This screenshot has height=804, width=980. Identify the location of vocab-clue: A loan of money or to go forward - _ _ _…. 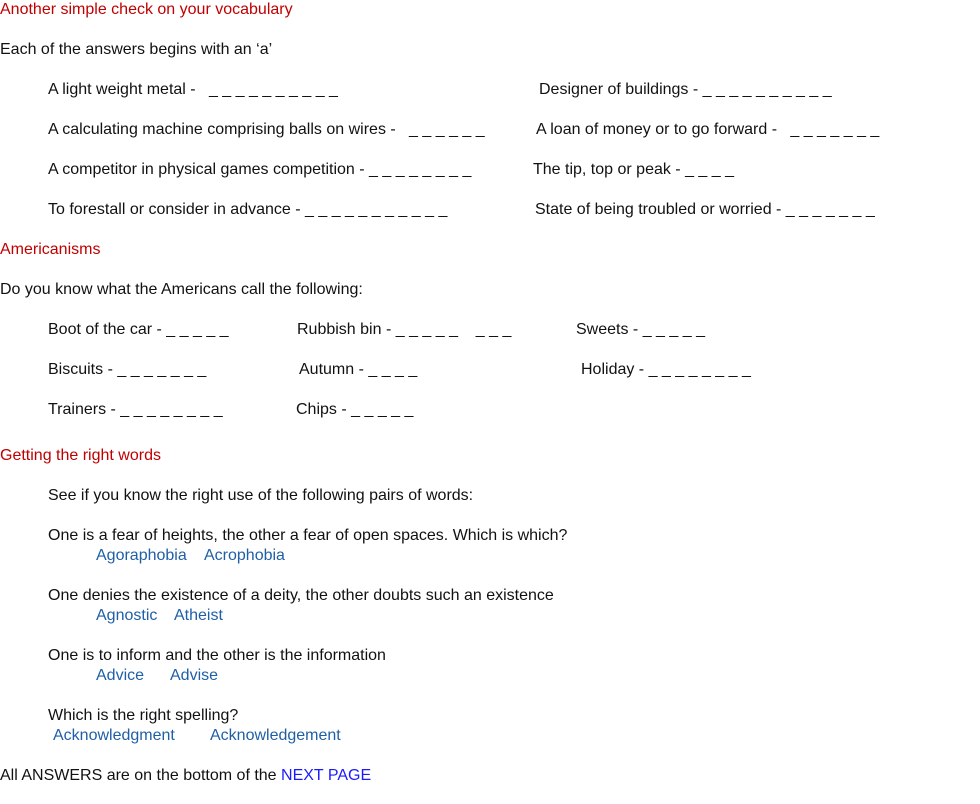
(708, 129).